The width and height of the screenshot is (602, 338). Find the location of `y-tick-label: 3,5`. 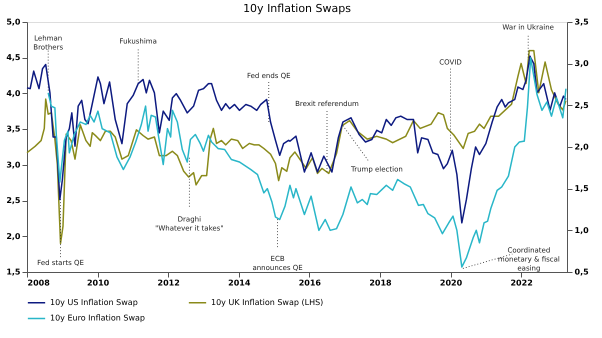

y-tick-label: 3,5 is located at coordinates (13, 129).